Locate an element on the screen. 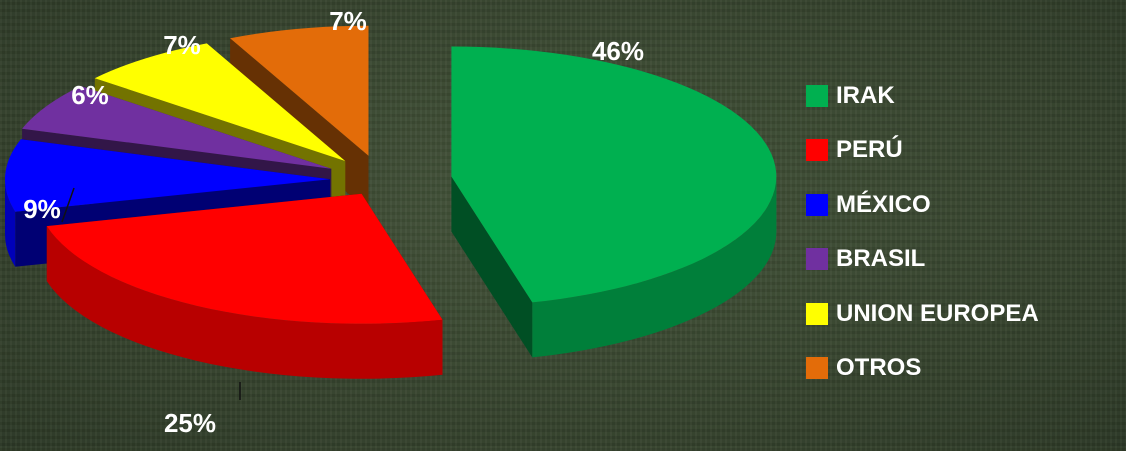 The height and width of the screenshot is (451, 1126). leader-line-mexico is located at coordinates (68, 205).